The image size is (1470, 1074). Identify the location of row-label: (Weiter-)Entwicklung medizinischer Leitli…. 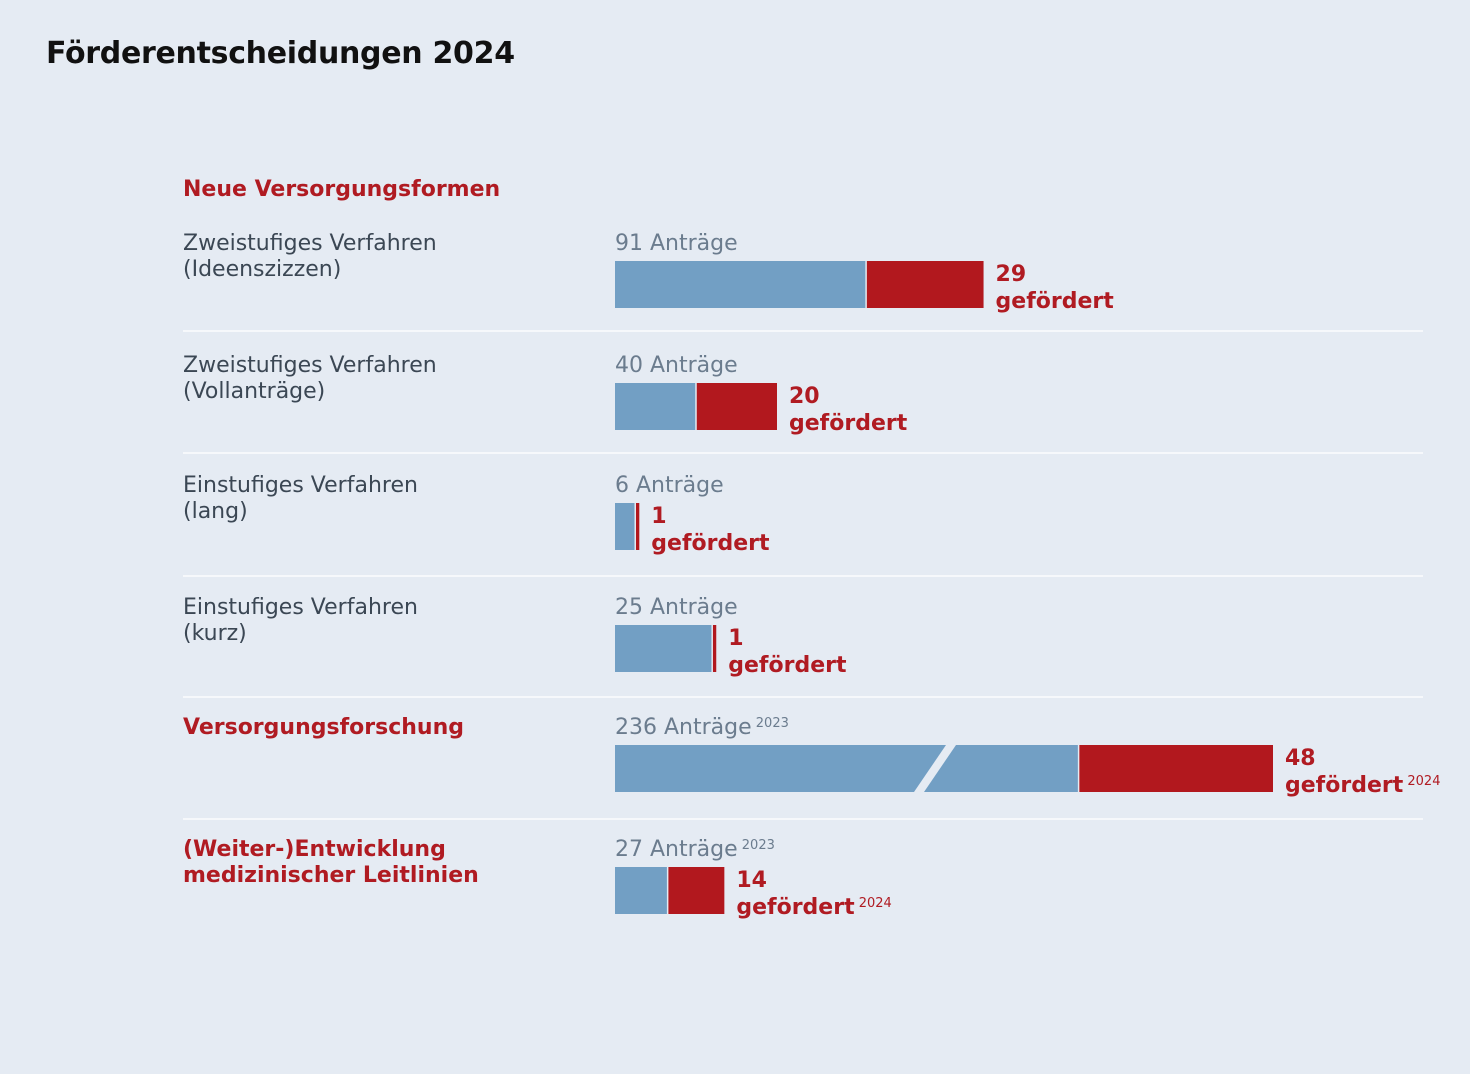
(331, 862).